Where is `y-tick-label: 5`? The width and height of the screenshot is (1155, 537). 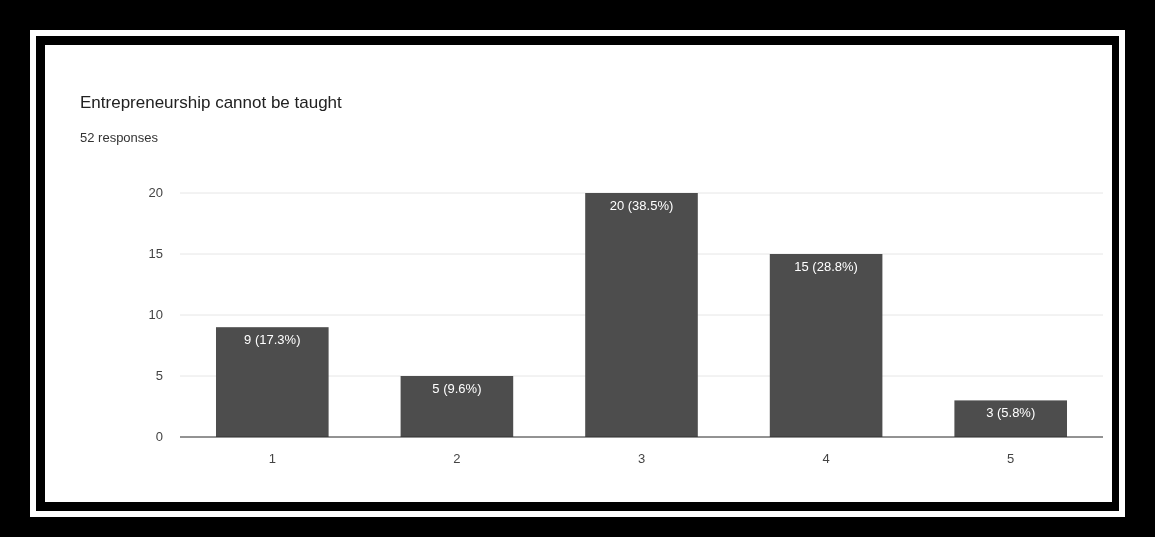 y-tick-label: 5 is located at coordinates (159, 375).